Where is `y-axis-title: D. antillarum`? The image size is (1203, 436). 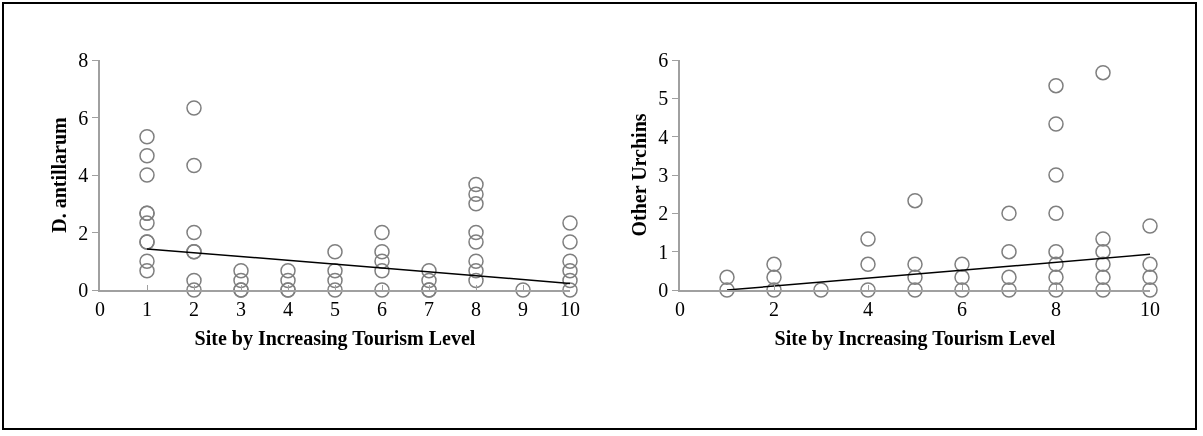 y-axis-title: D. antillarum is located at coordinates (59, 174).